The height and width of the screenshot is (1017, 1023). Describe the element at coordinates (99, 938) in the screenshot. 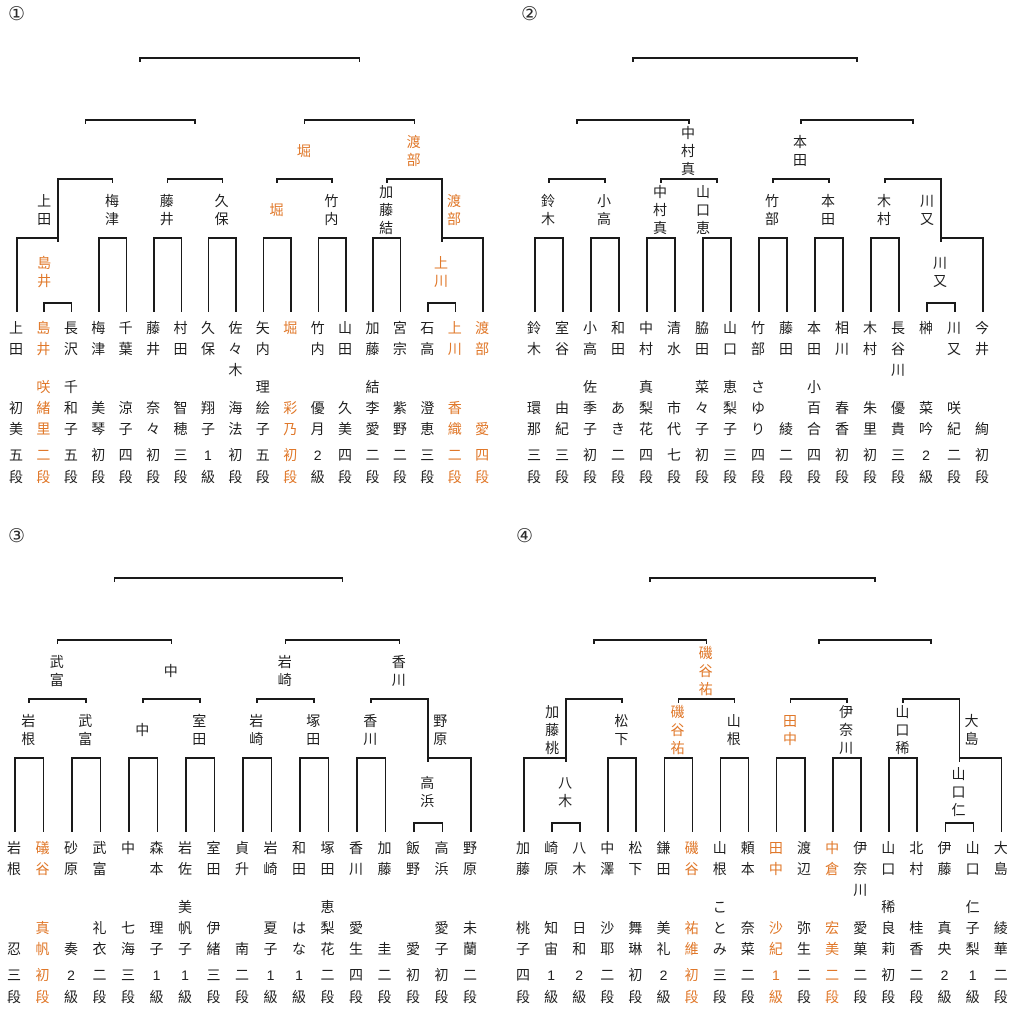

I see `player-given-name: 礼 衣` at that location.